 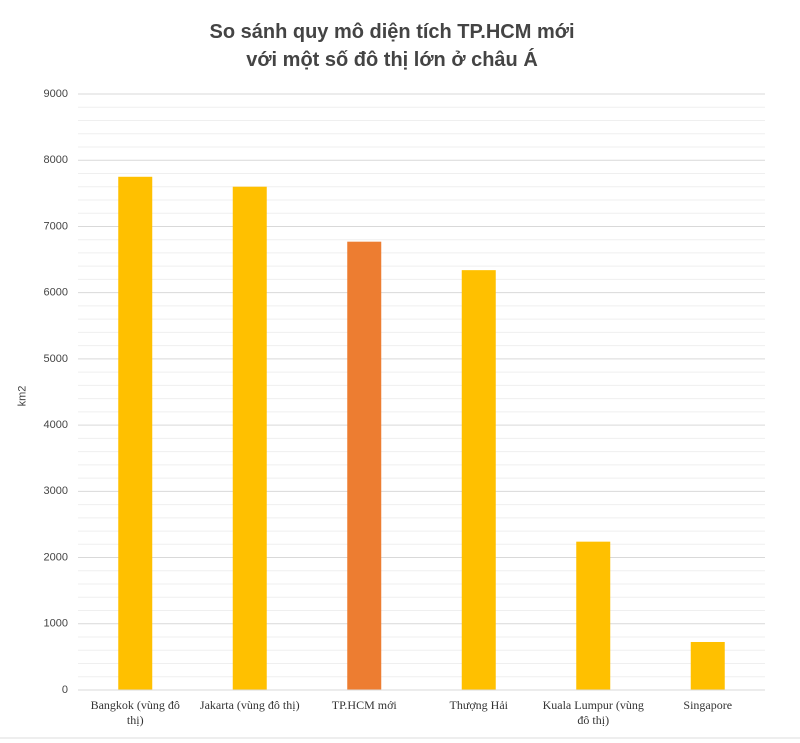 I want to click on y-tick-label: 8000, so click(x=56, y=160).